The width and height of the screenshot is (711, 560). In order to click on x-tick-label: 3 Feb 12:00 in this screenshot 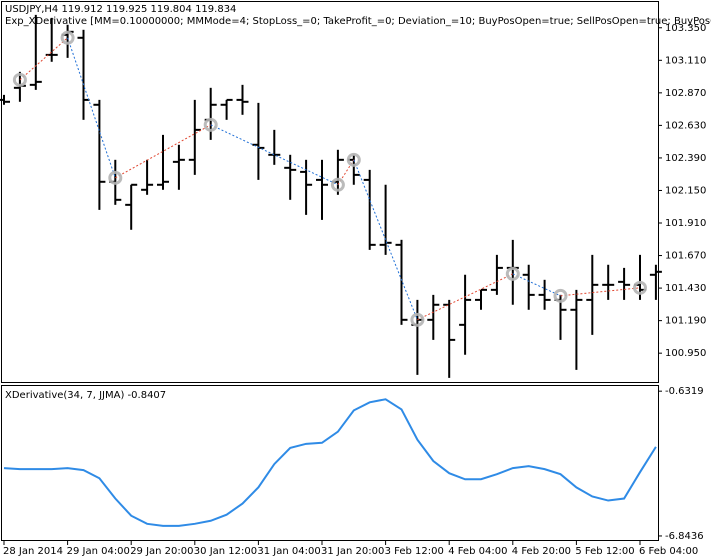, I will do `click(414, 551)`.